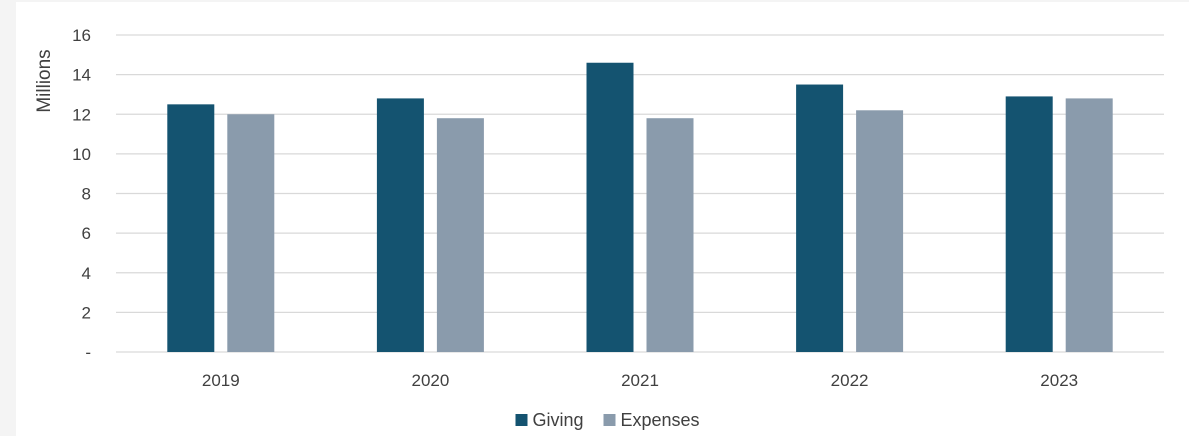 This screenshot has height=436, width=1189. Describe the element at coordinates (221, 380) in the screenshot. I see `x-tick-label: 2019` at that location.